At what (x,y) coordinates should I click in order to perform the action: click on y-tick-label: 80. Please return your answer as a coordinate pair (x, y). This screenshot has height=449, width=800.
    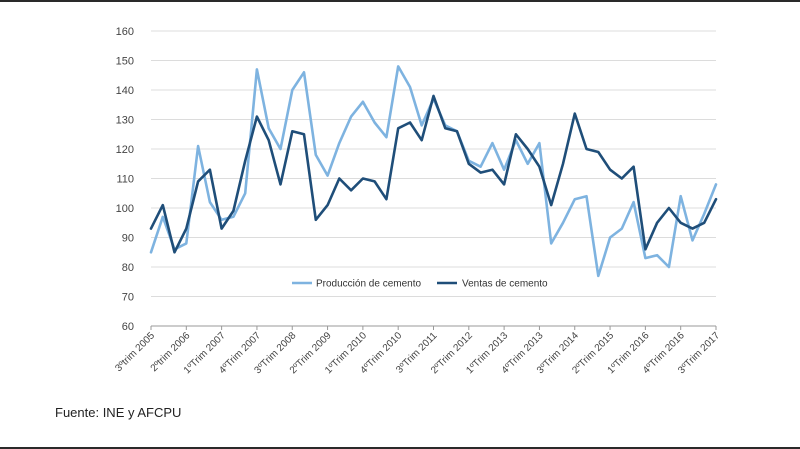
    Looking at the image, I should click on (128, 268).